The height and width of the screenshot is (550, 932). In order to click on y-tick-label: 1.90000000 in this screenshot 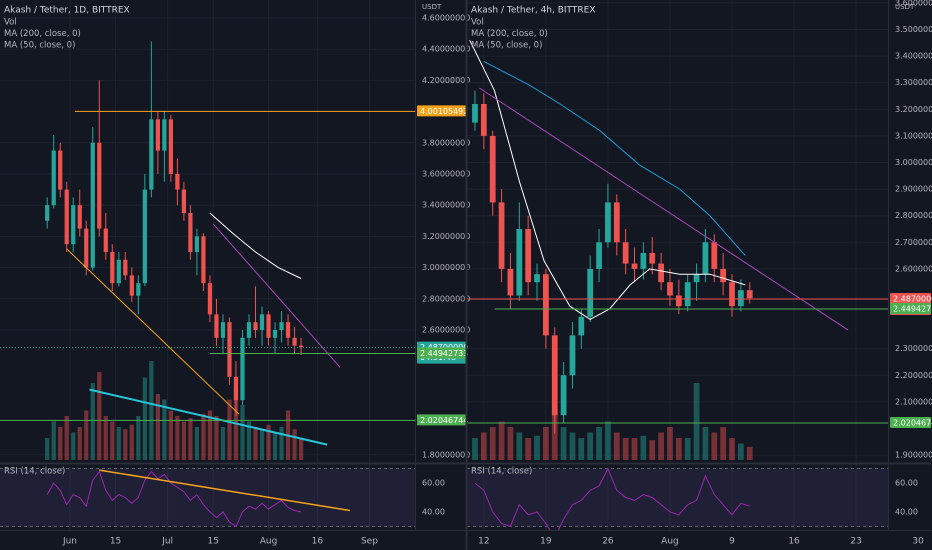, I will do `click(913, 455)`.